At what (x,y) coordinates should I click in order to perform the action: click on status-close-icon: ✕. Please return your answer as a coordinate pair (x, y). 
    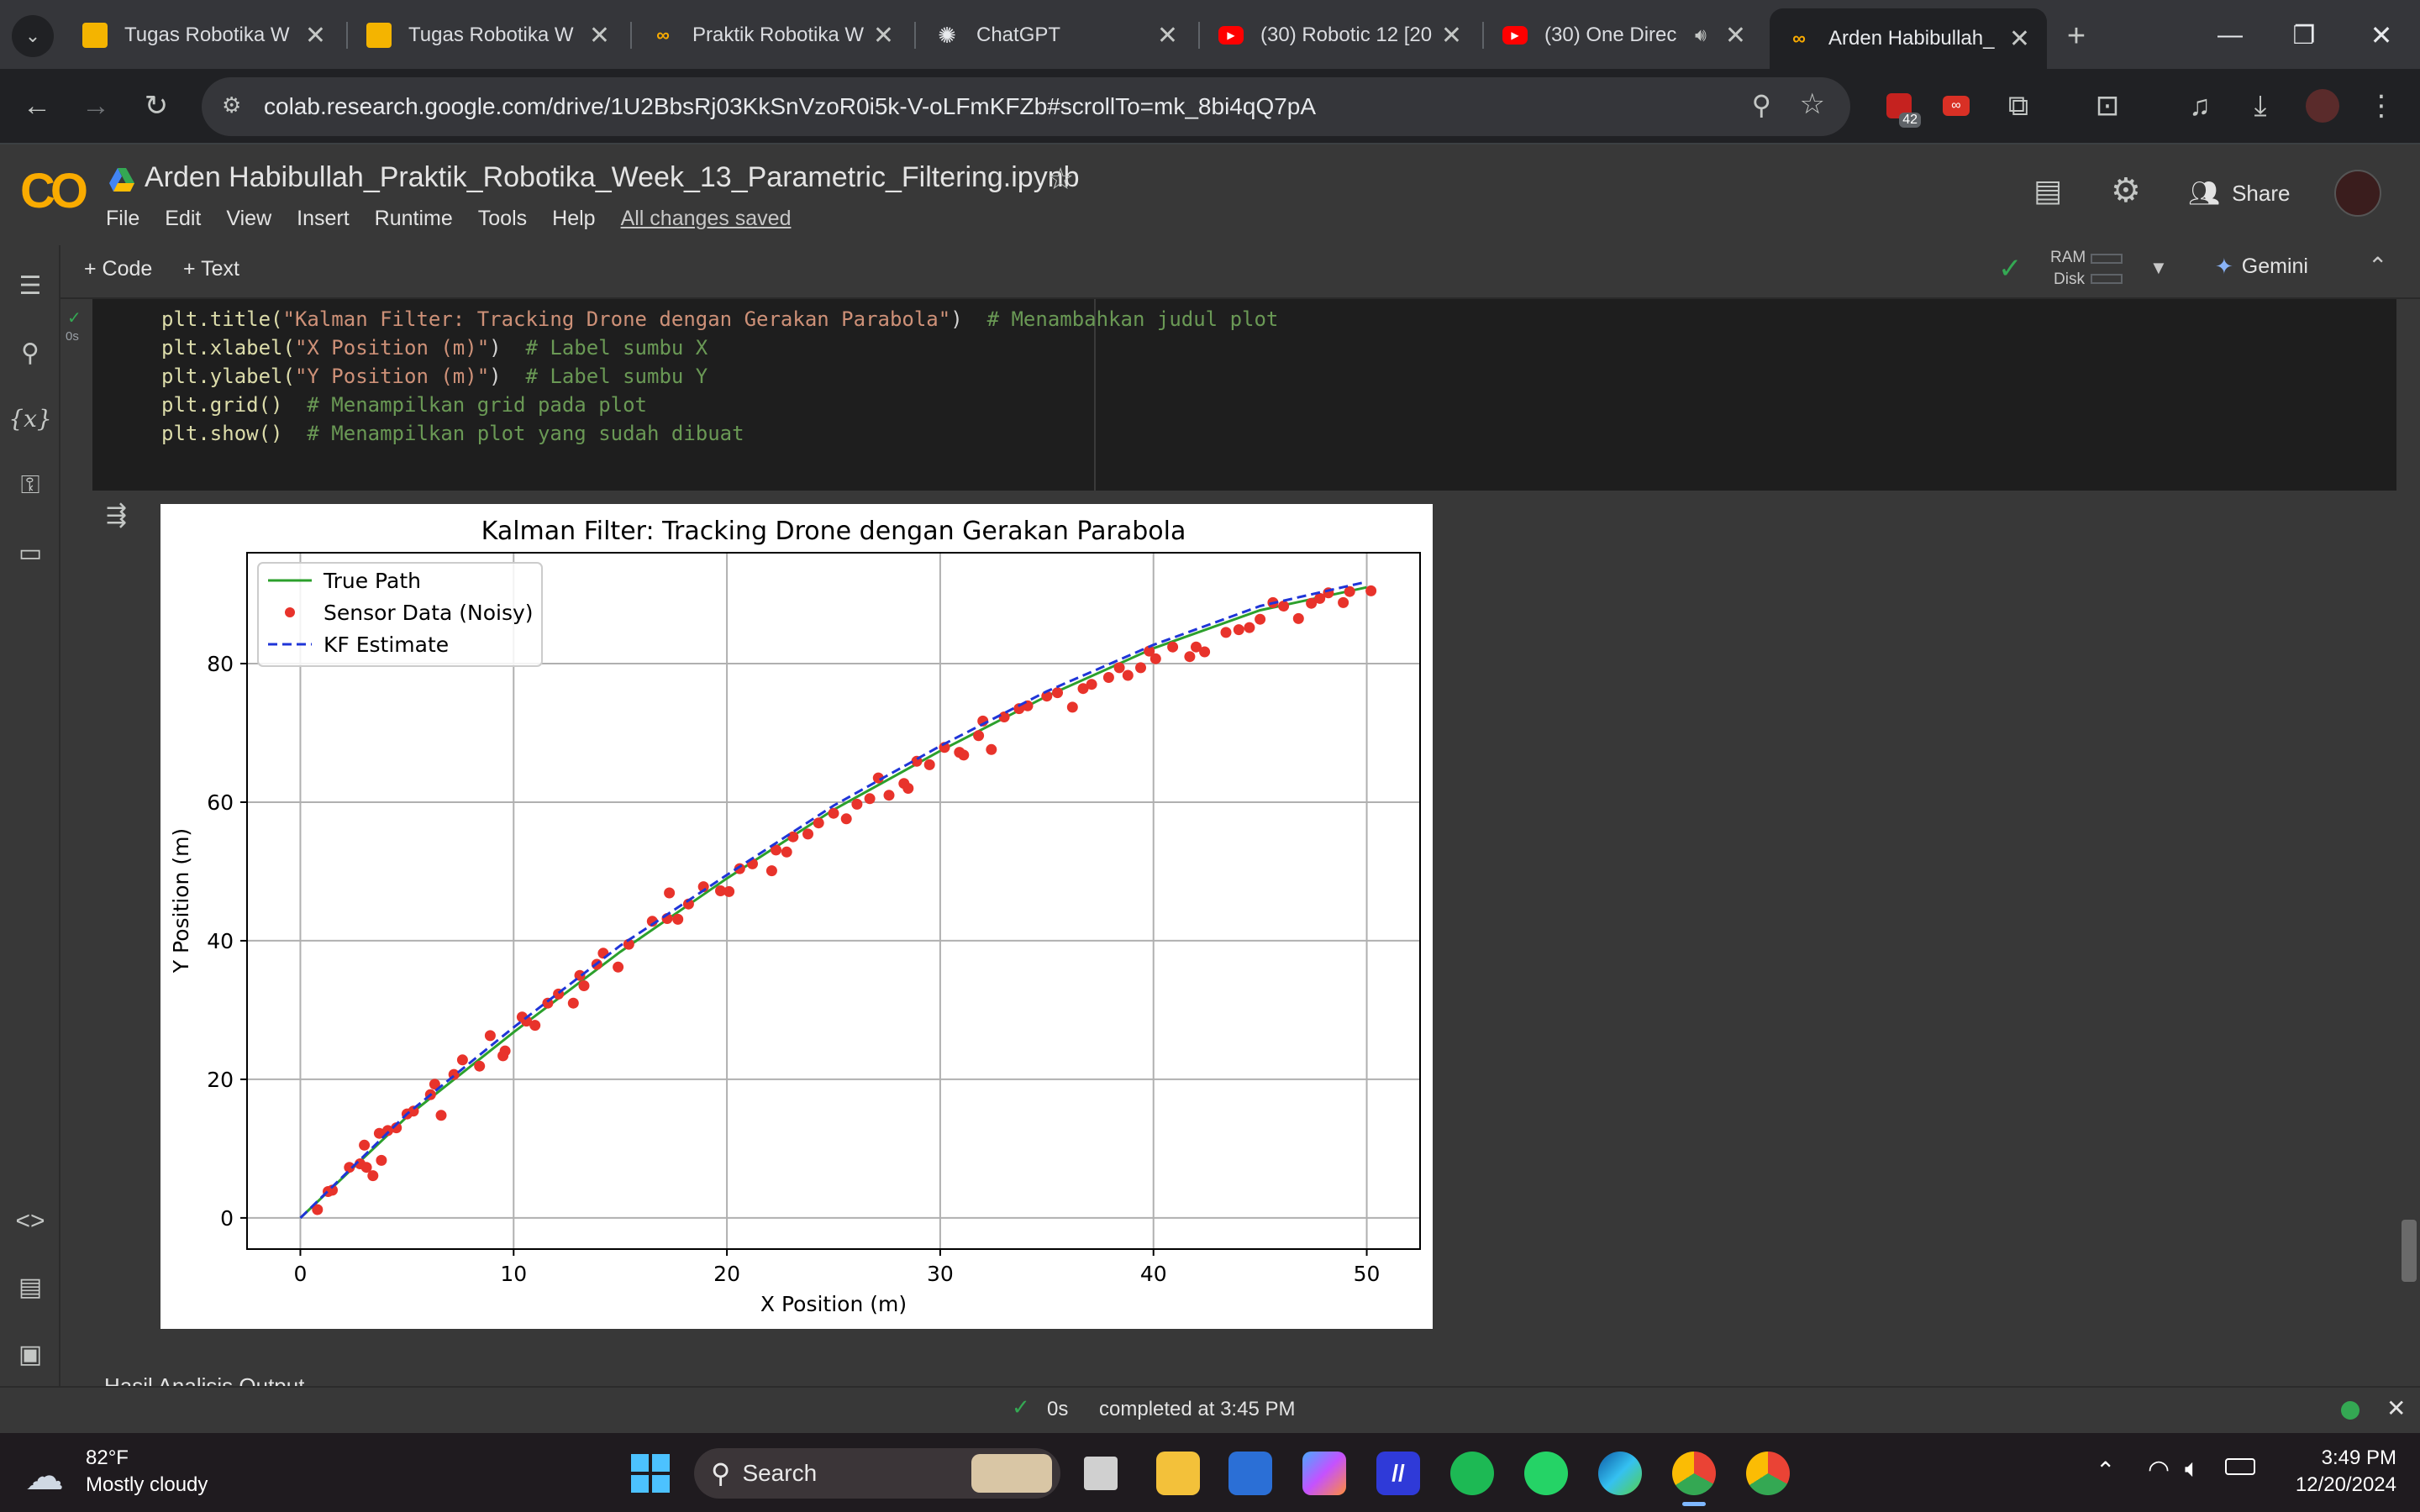
    Looking at the image, I should click on (2396, 1408).